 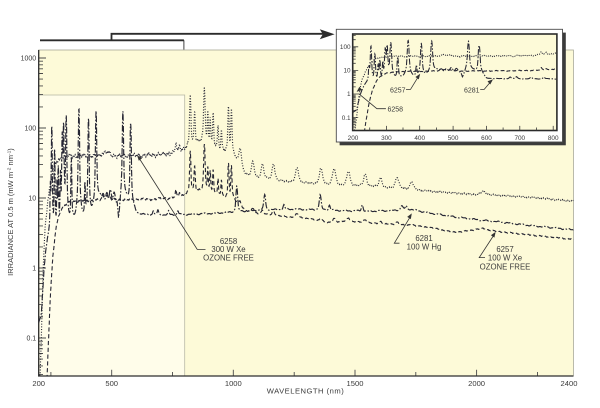 What do you see at coordinates (505, 258) in the screenshot?
I see `svg-text: 100 W Xe` at bounding box center [505, 258].